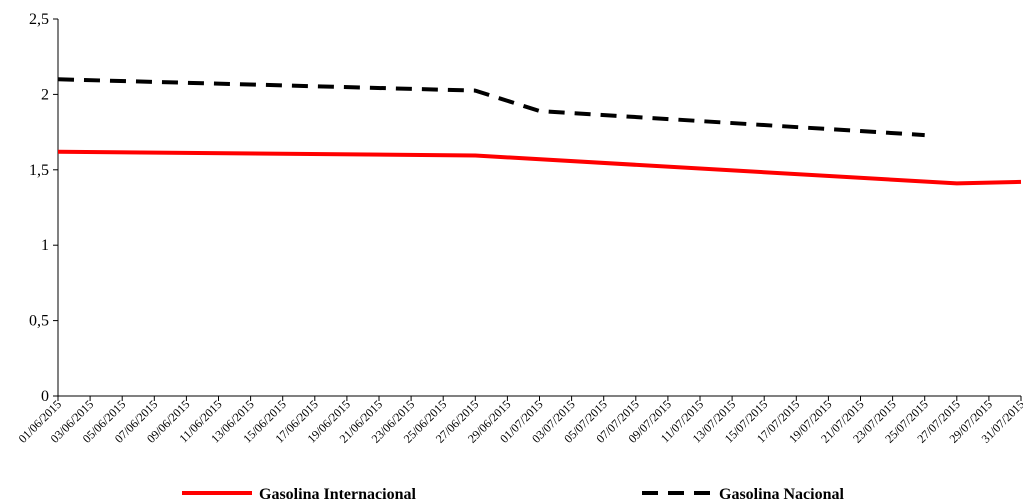  I want to click on y-axis: 0 0,5 1 1,5 2 2,5, so click(44, 208).